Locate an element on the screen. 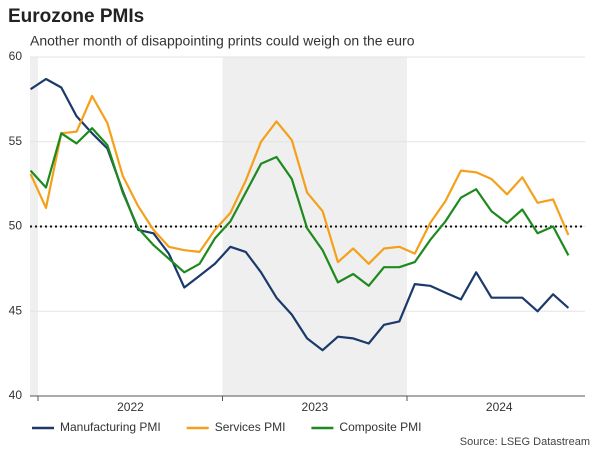 This screenshot has height=450, width=600. chart-title: Eurozone PMIs is located at coordinates (76, 16).